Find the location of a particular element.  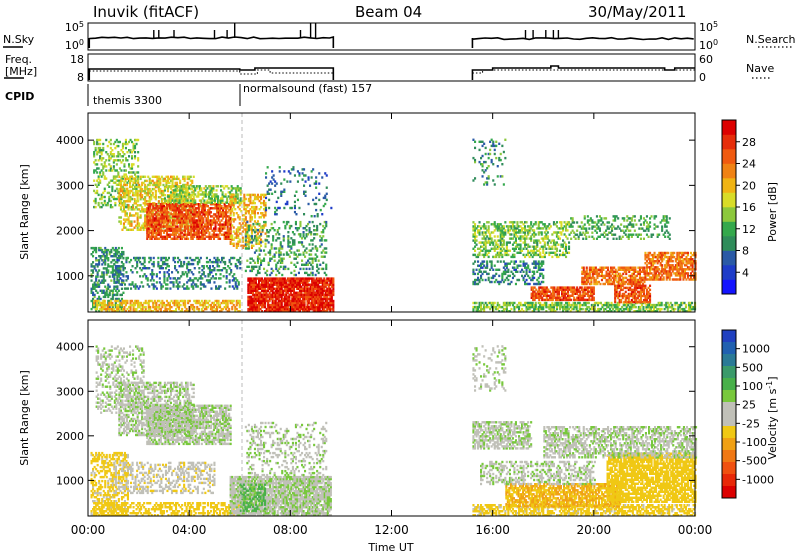

freq-line is located at coordinates (391, 72).